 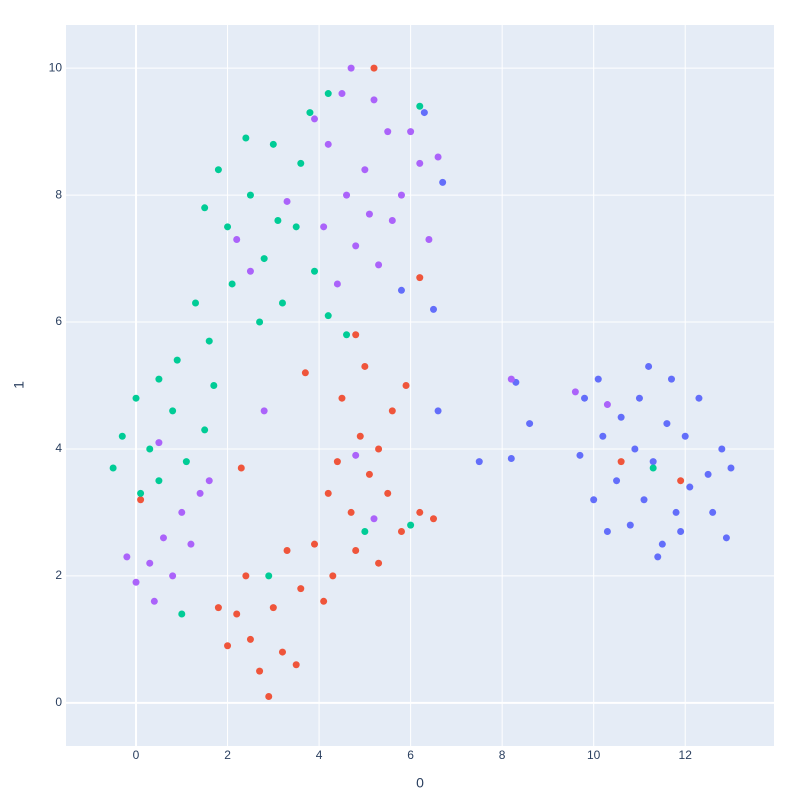 What do you see at coordinates (594, 755) in the screenshot?
I see `x-tick-label: 10` at bounding box center [594, 755].